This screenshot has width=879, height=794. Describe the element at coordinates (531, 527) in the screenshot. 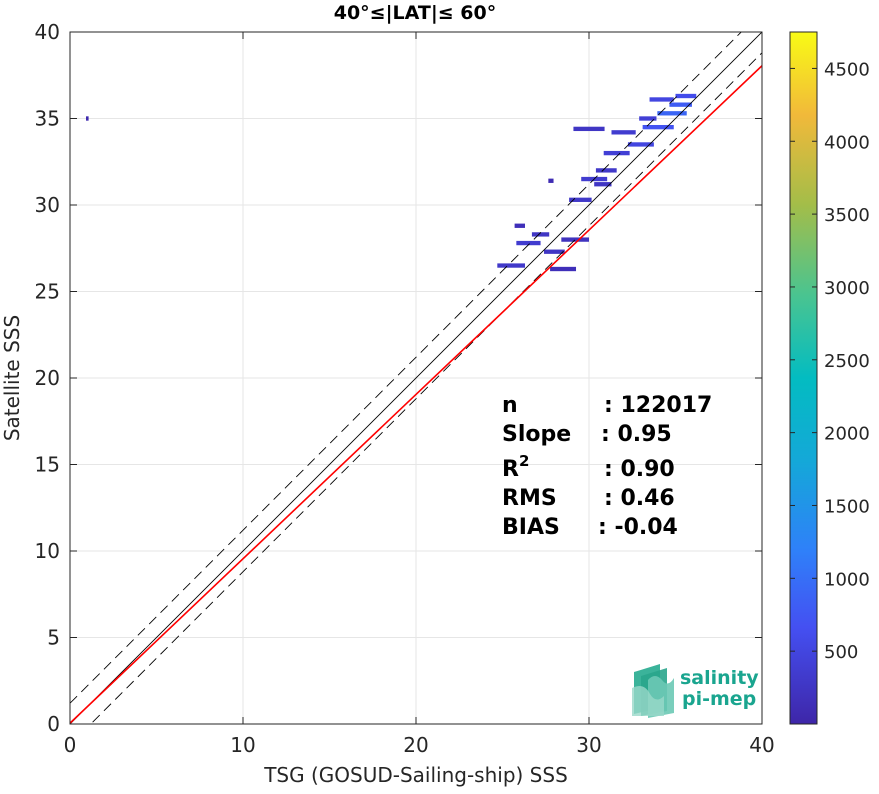

I see `stat-bias-label: BIAS` at that location.